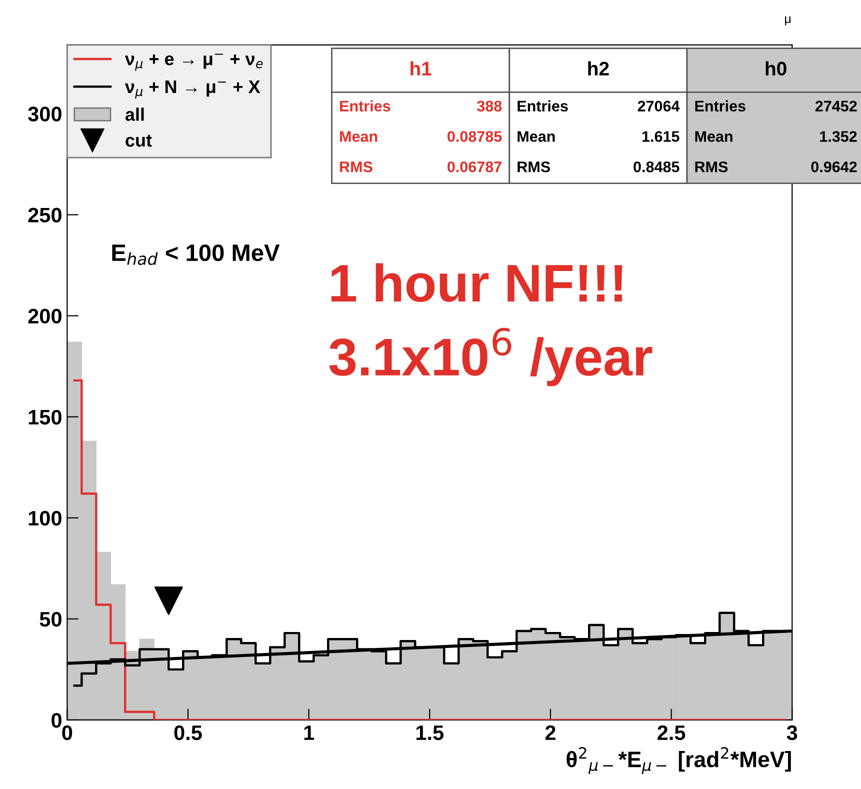 This screenshot has width=861, height=789. I want to click on annotation: 1 hour NF!!!, so click(476, 282).